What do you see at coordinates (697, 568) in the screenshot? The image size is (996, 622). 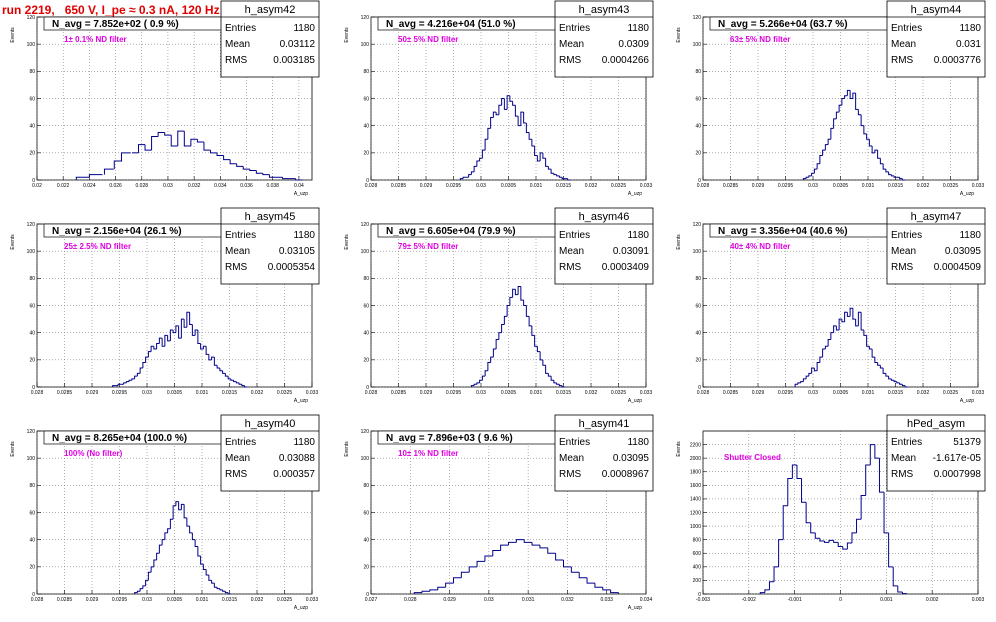 I see `y-tick-label: 400` at bounding box center [697, 568].